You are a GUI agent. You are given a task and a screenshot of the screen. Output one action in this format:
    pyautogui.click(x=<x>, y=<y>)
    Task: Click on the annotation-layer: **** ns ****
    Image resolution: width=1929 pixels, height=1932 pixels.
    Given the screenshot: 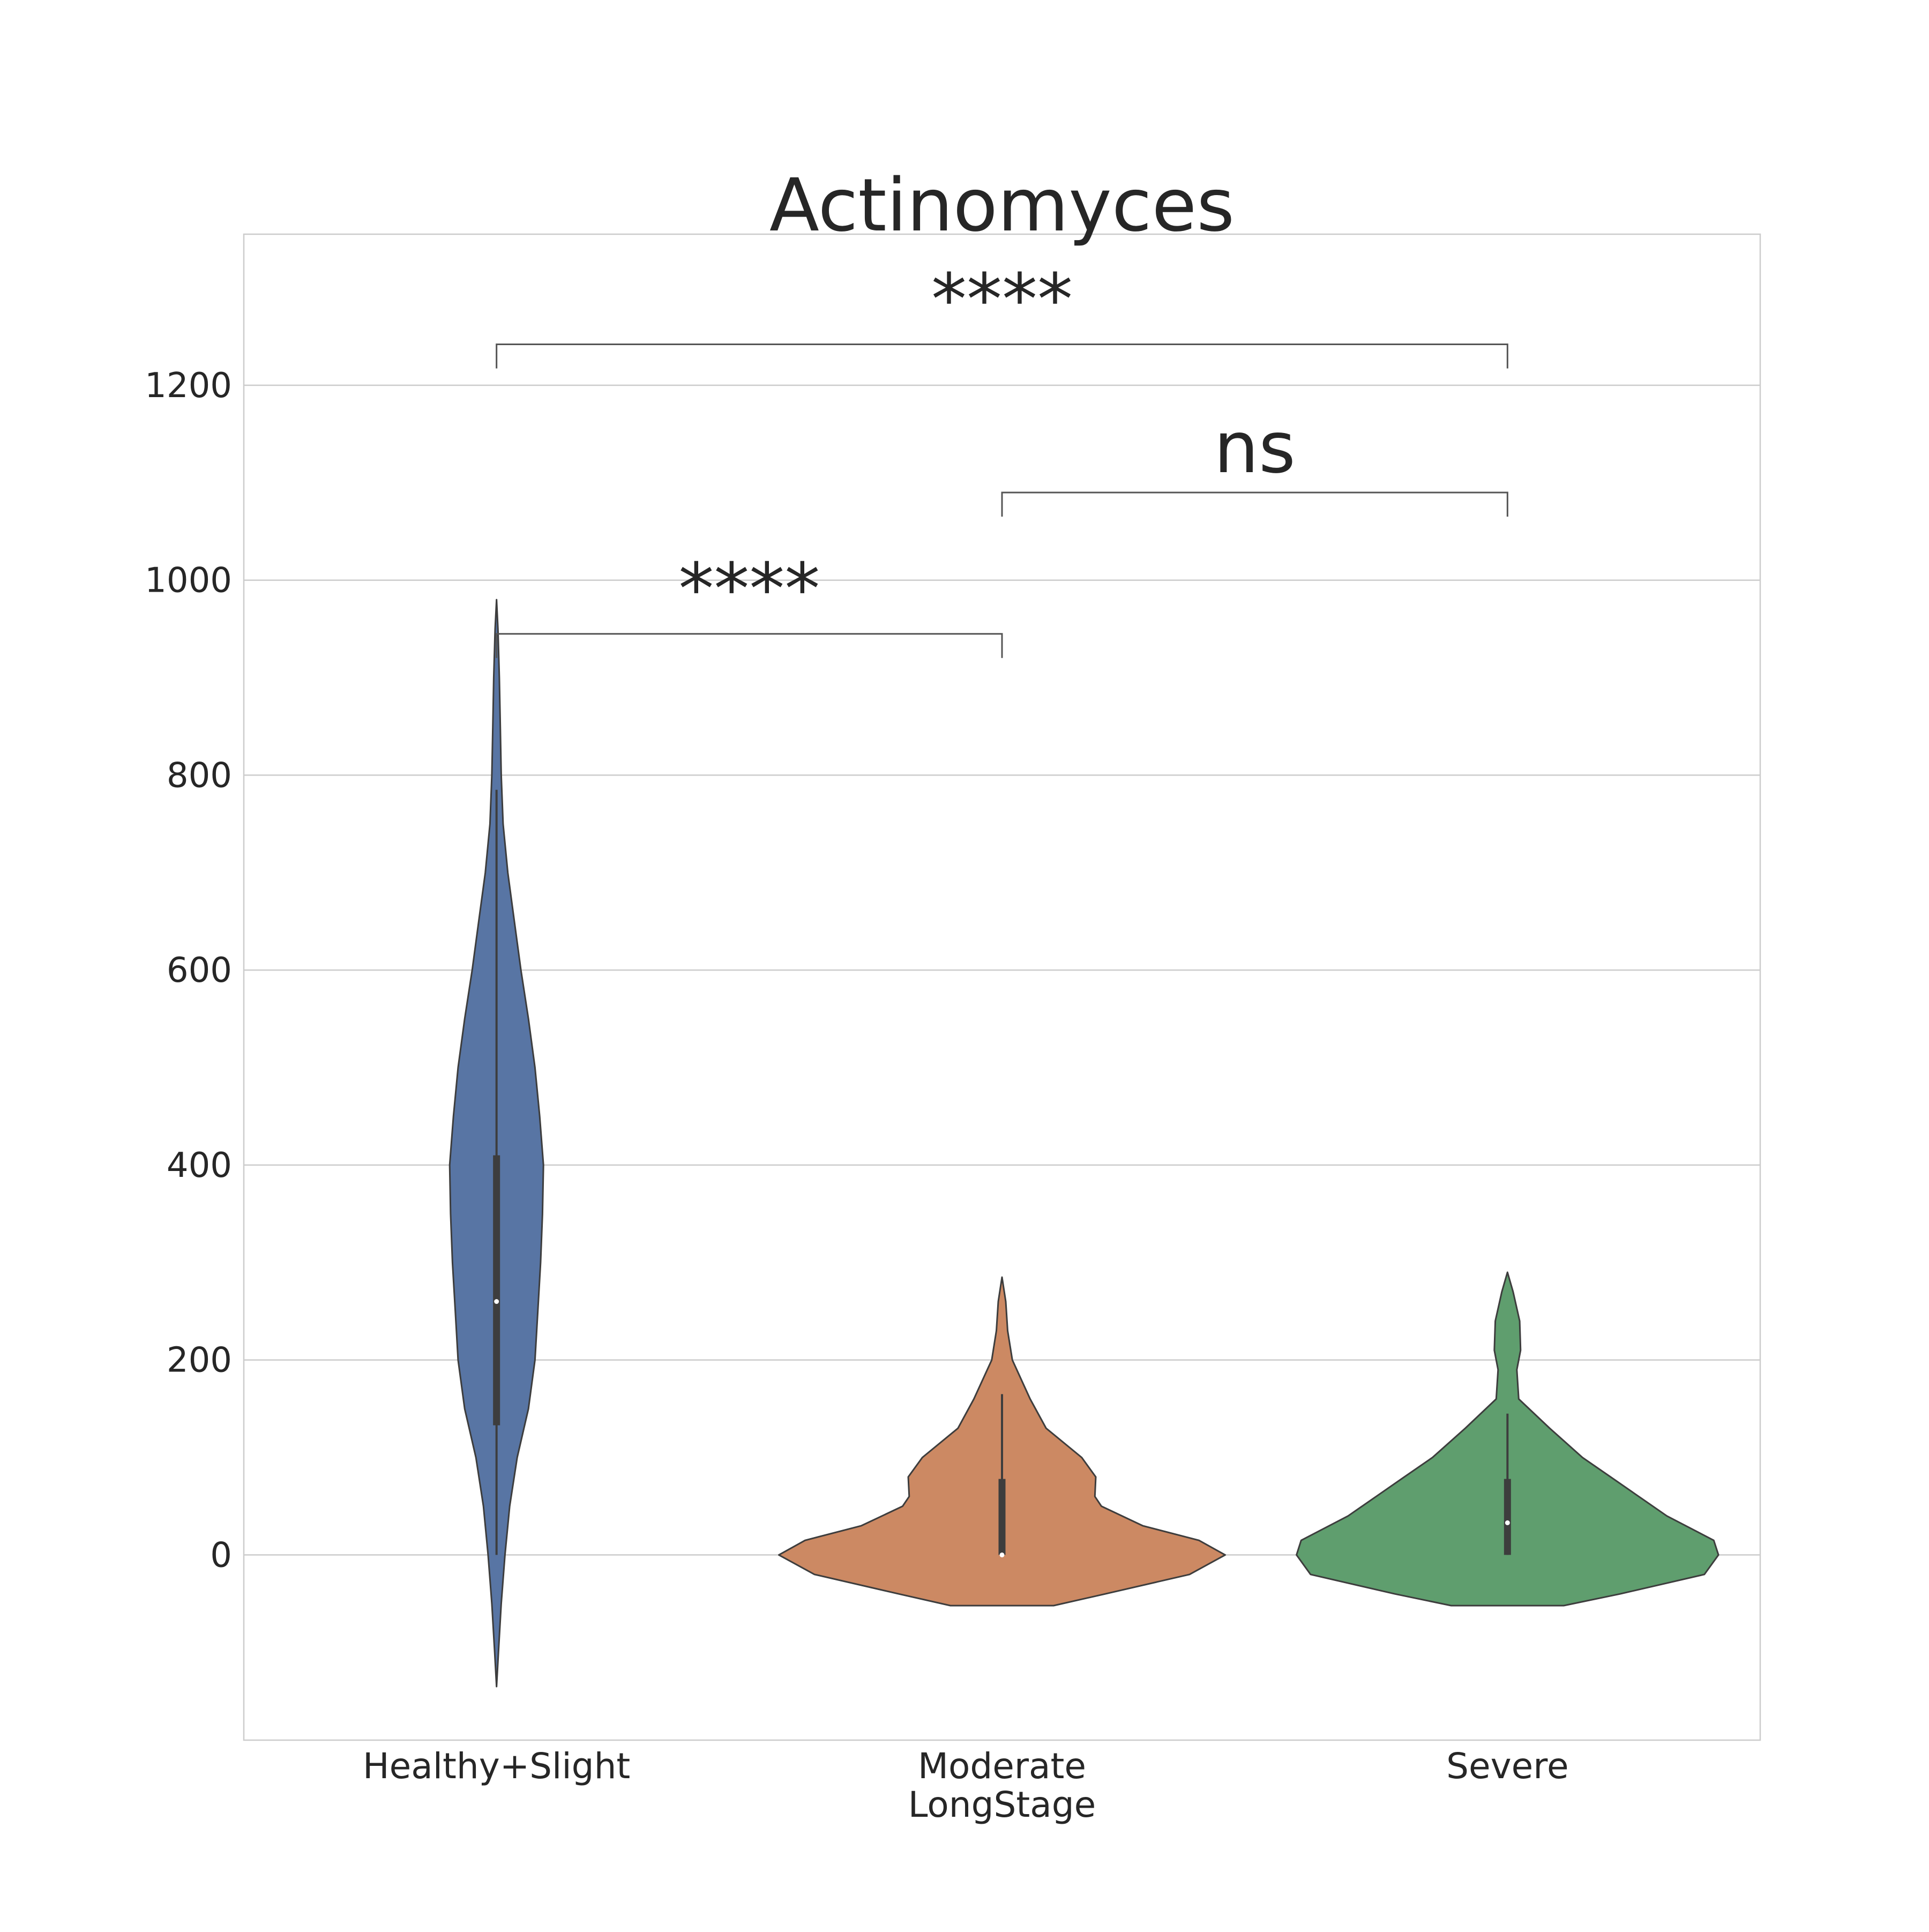 What is the action you would take?
    pyautogui.click(x=1002, y=458)
    